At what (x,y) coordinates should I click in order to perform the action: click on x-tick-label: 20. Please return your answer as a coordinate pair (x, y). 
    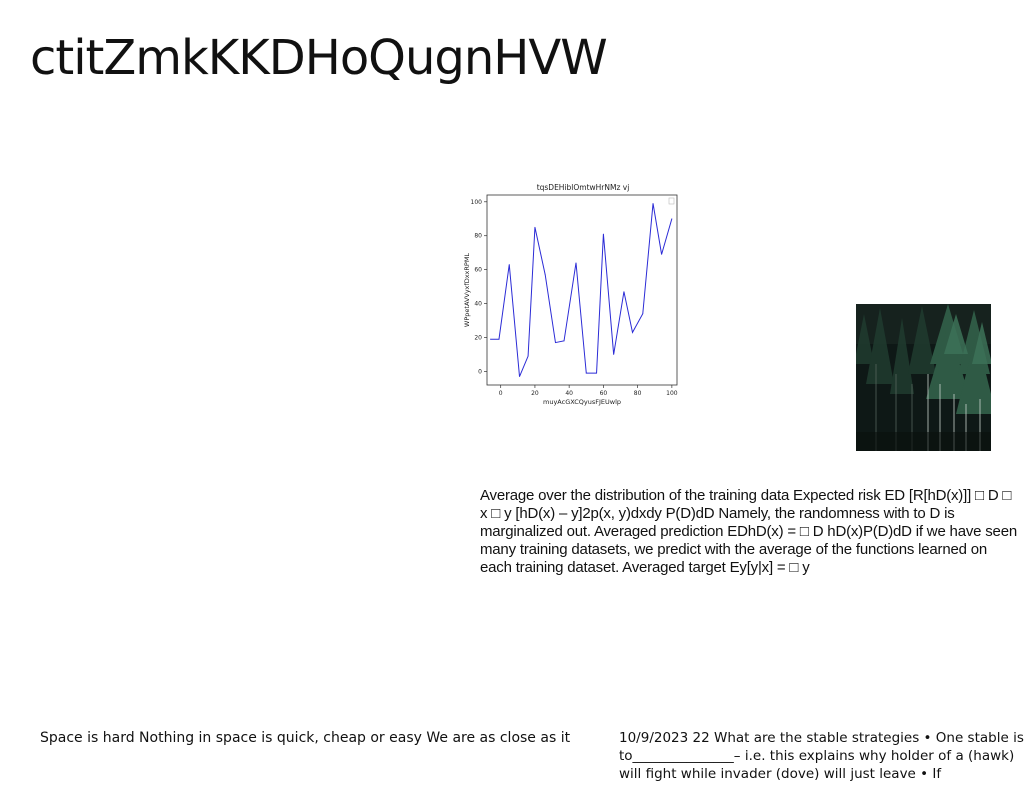
    Looking at the image, I should click on (535, 393).